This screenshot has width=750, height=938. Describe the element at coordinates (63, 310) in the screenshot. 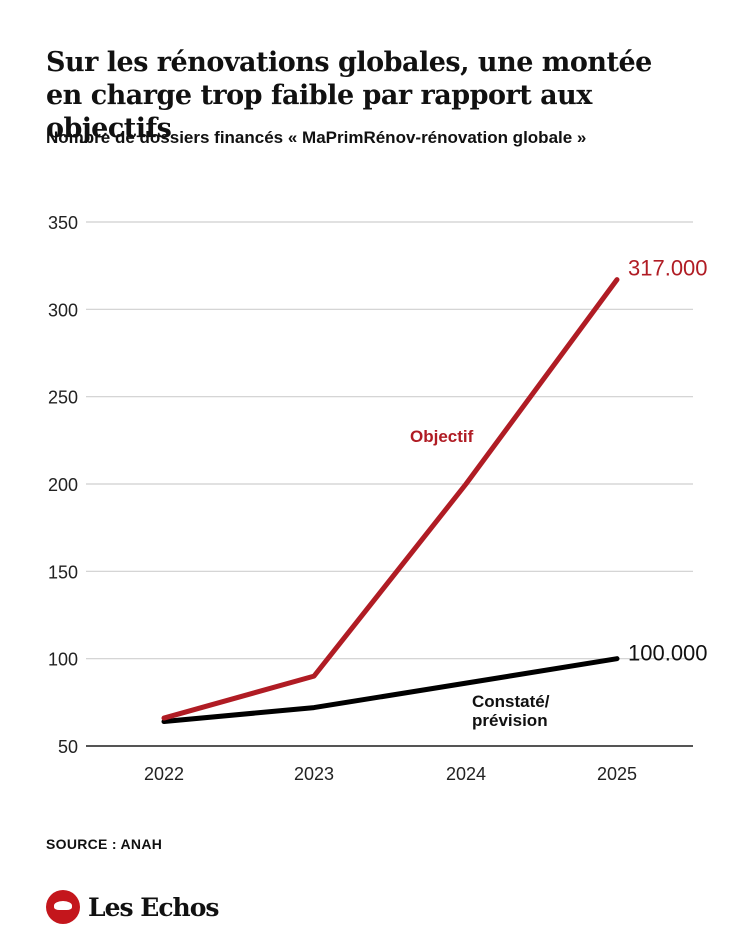

I see `y-tick-label: 300` at that location.